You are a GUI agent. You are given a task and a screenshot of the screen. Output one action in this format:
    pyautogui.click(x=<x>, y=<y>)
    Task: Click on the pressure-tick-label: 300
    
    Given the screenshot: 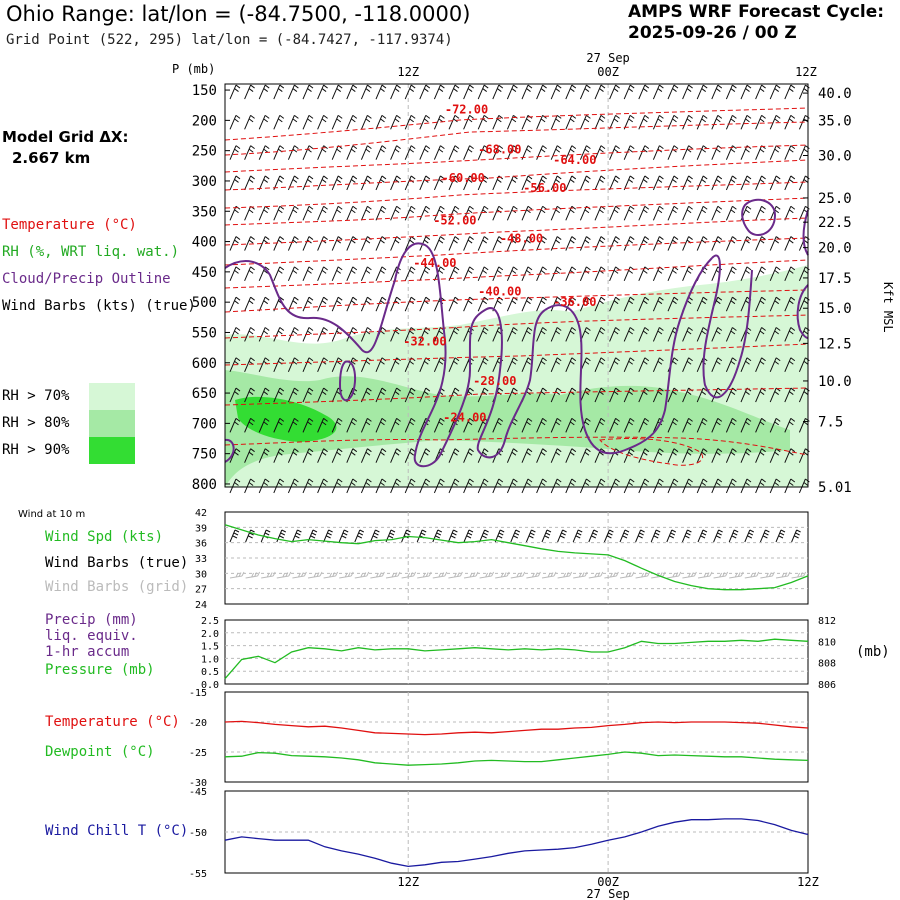 What is the action you would take?
    pyautogui.click(x=204, y=182)
    